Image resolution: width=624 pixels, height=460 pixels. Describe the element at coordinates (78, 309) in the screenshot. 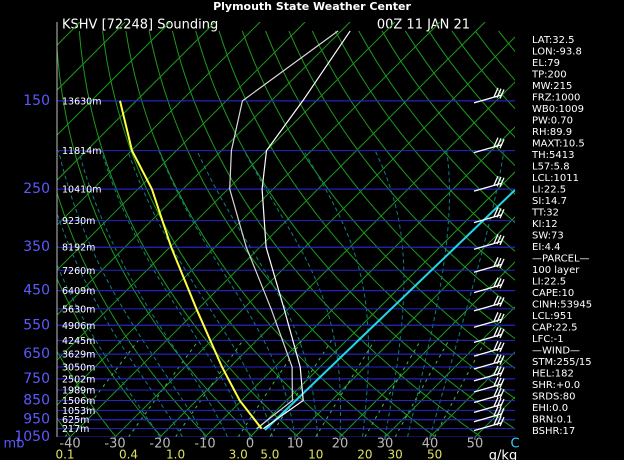

I see `height-label: 5630m` at that location.